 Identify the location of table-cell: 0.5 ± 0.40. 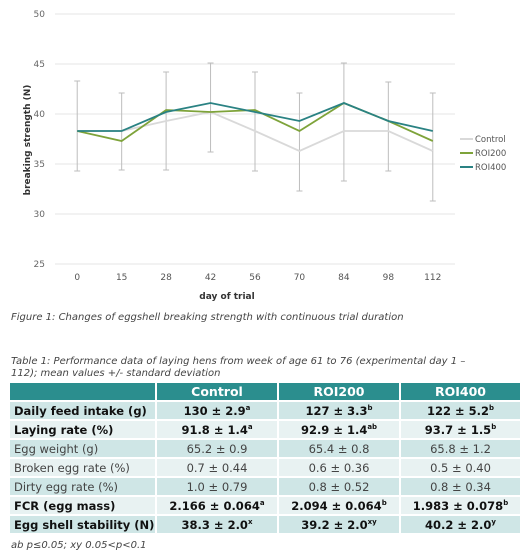
(459, 467).